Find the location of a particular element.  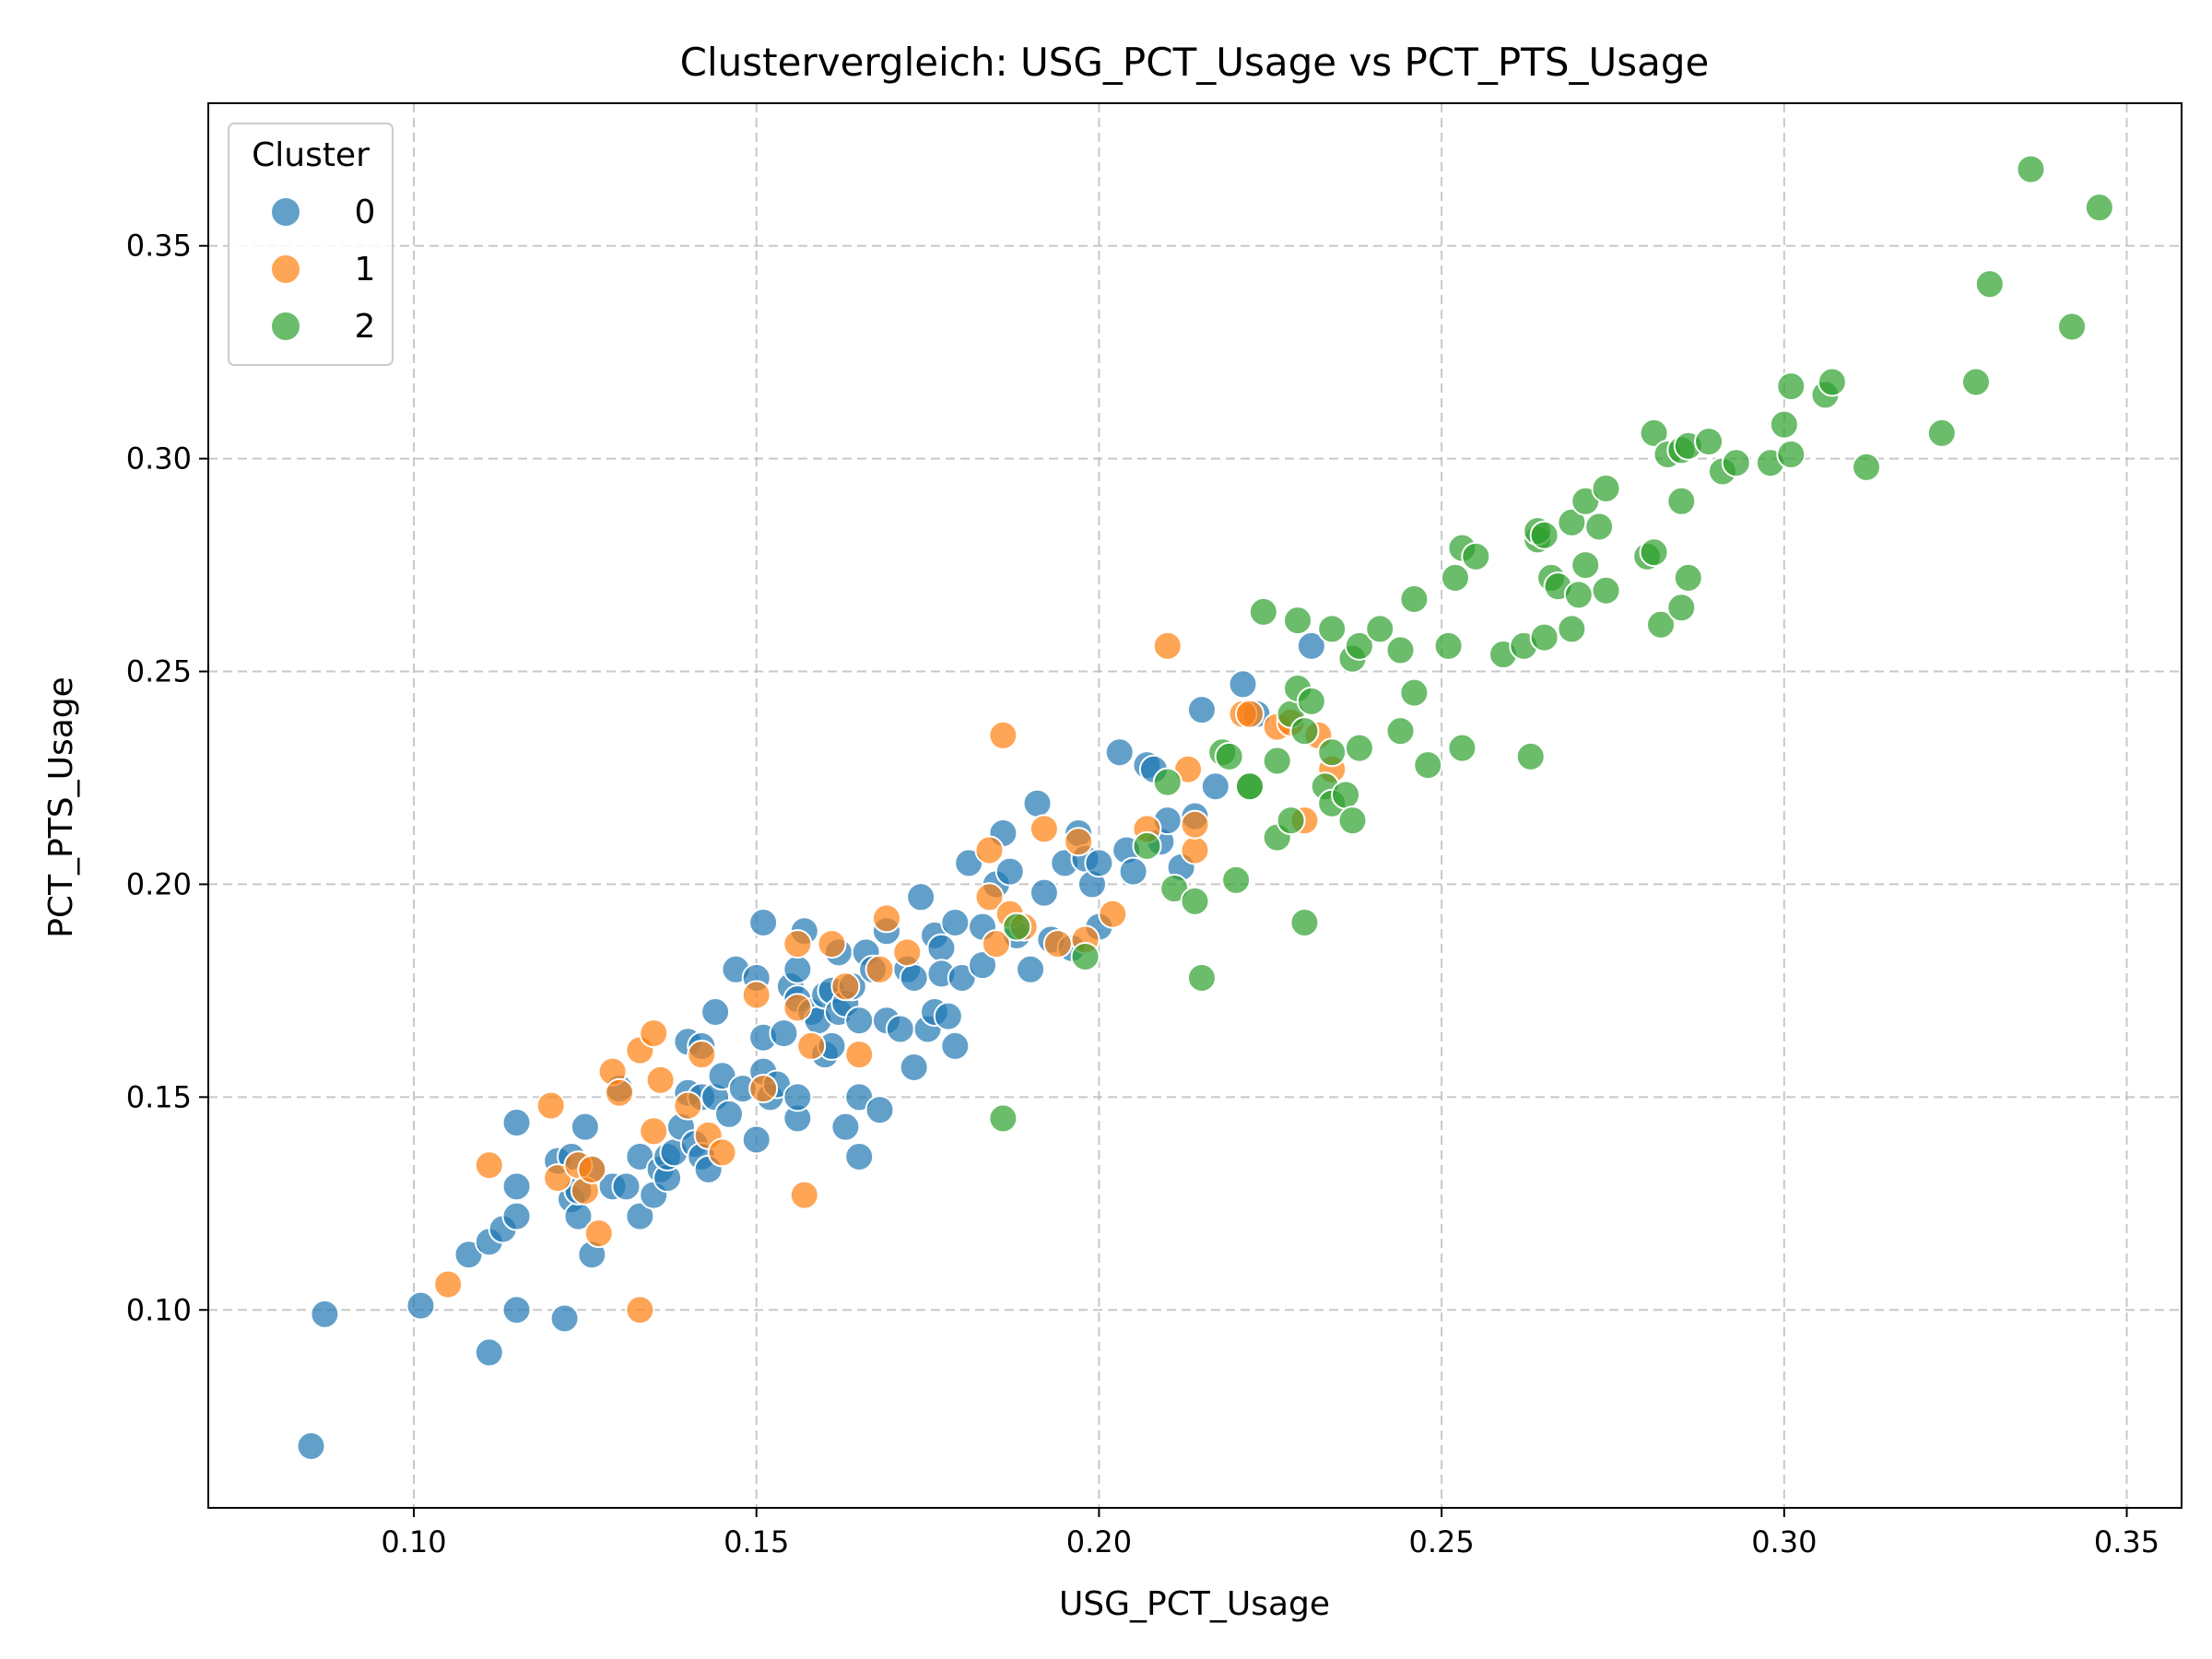

x-tick-label: 0.35 is located at coordinates (2126, 1541).